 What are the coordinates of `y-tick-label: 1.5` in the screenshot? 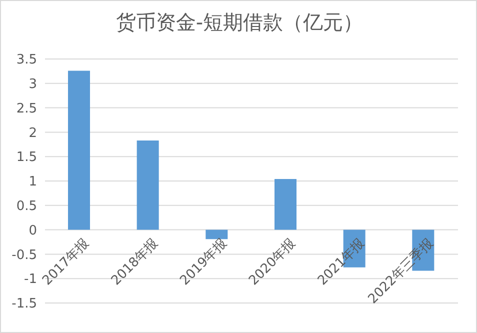 It's located at (26, 158).